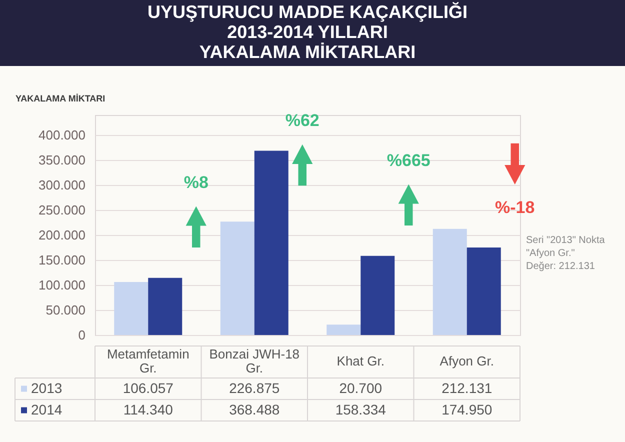 The width and height of the screenshot is (625, 442). What do you see at coordinates (62, 260) in the screenshot?
I see `y-tick-label: 150.000` at bounding box center [62, 260].